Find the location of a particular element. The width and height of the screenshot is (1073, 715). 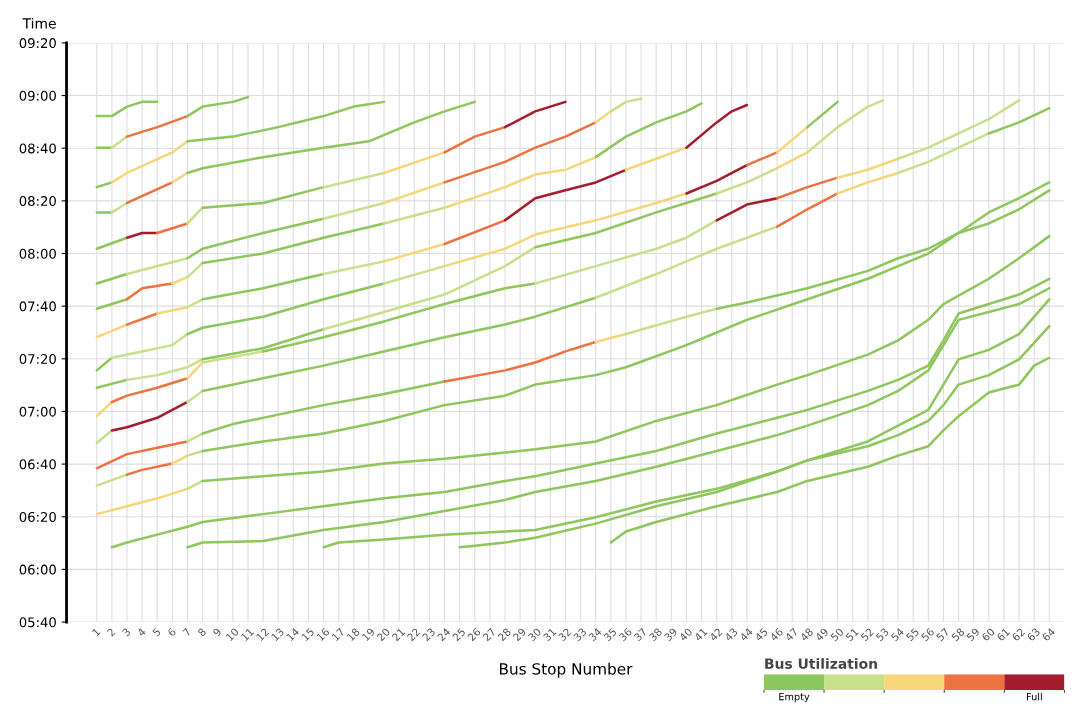

x-tick-label: 12 is located at coordinates (262, 634).